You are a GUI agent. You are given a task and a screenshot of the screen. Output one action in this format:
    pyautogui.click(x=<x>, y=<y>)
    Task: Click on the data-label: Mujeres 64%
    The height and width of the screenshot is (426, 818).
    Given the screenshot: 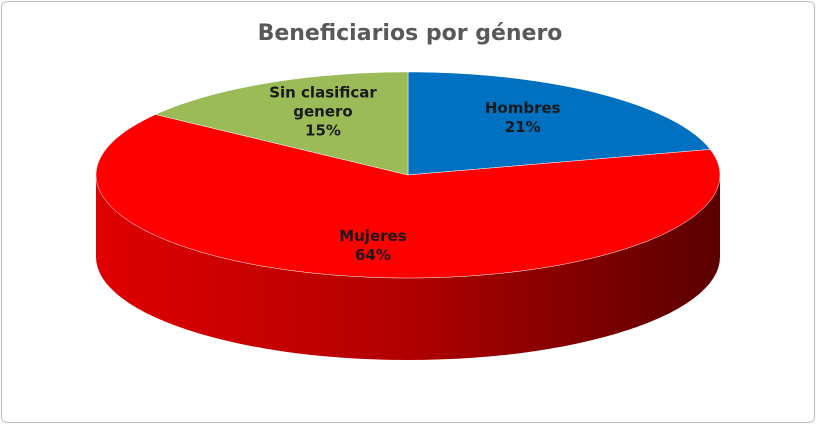 What is the action you would take?
    pyautogui.click(x=373, y=246)
    